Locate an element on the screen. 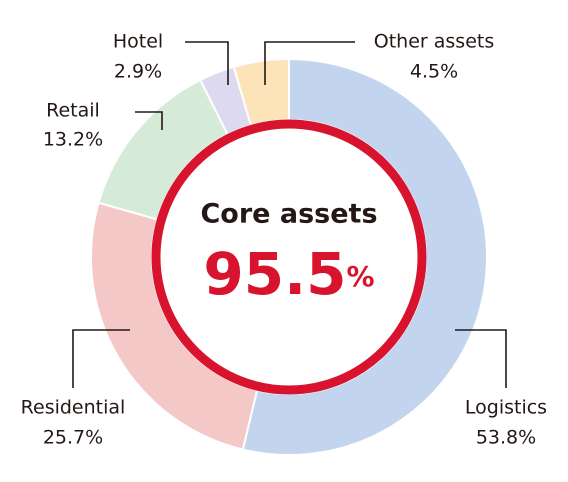  slice-value: 4.5% is located at coordinates (434, 72).